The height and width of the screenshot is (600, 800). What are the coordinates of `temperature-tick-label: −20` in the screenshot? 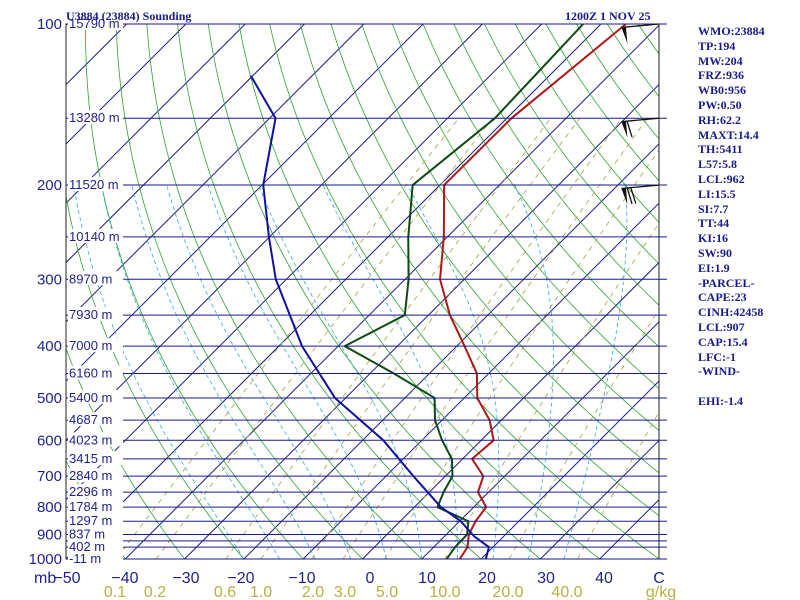 It's located at (240, 578).